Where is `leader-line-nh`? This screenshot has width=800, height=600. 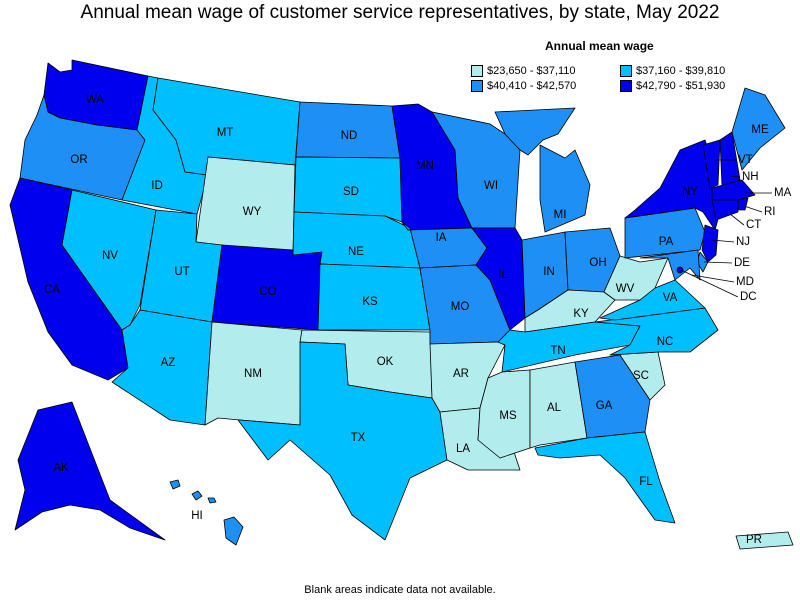
leader-line-nh is located at coordinates (735, 176).